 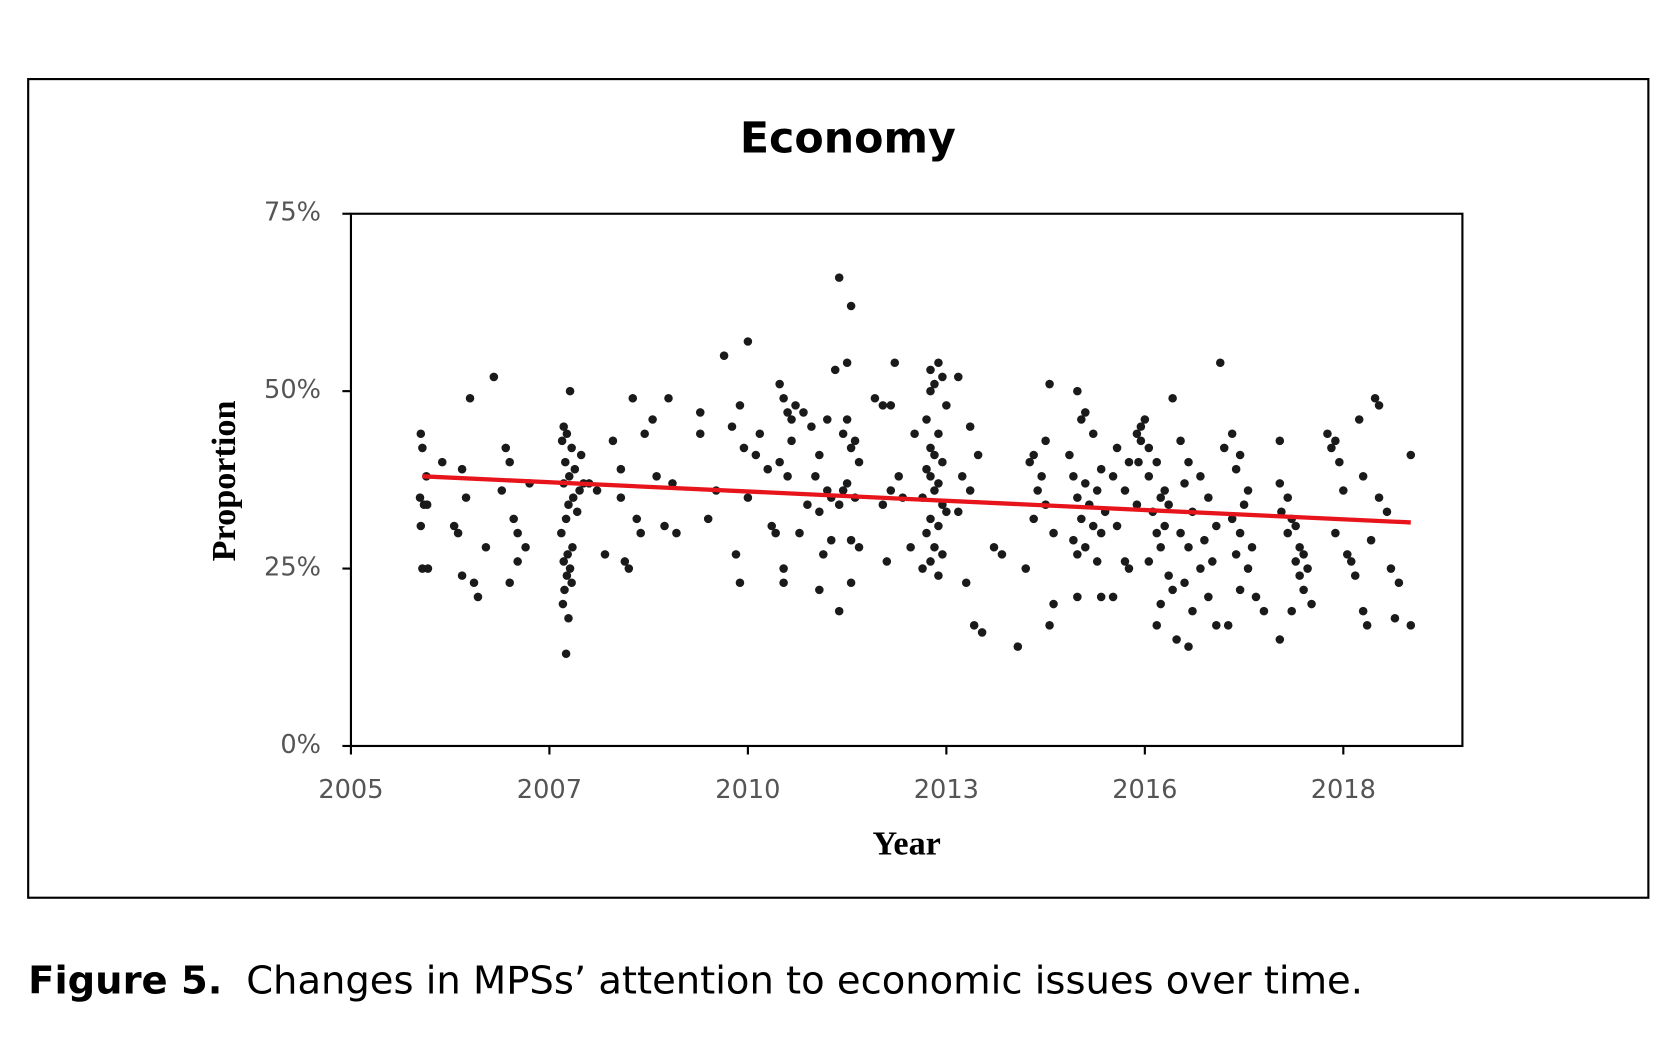 I want to click on x-tick-label: 2007, so click(x=549, y=790).